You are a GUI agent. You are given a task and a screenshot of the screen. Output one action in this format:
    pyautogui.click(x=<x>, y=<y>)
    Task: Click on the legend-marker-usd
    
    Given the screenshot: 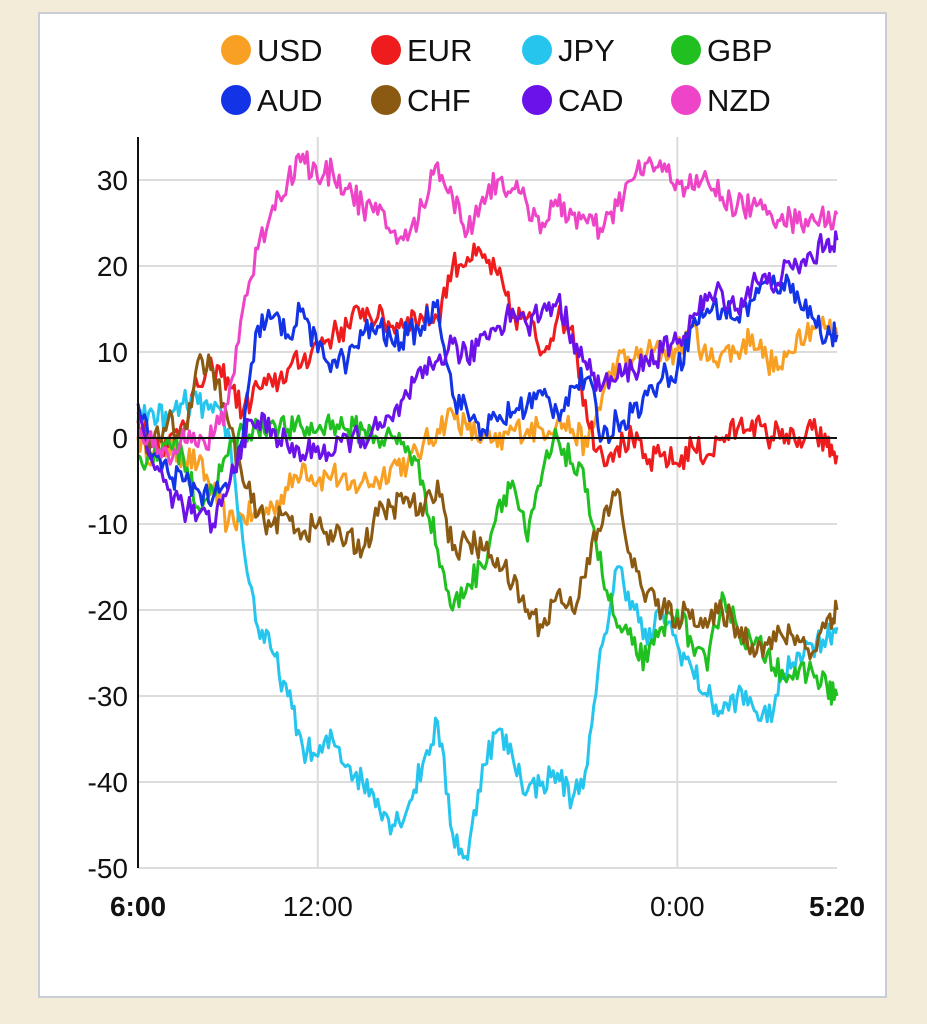 What is the action you would take?
    pyautogui.click(x=236, y=50)
    